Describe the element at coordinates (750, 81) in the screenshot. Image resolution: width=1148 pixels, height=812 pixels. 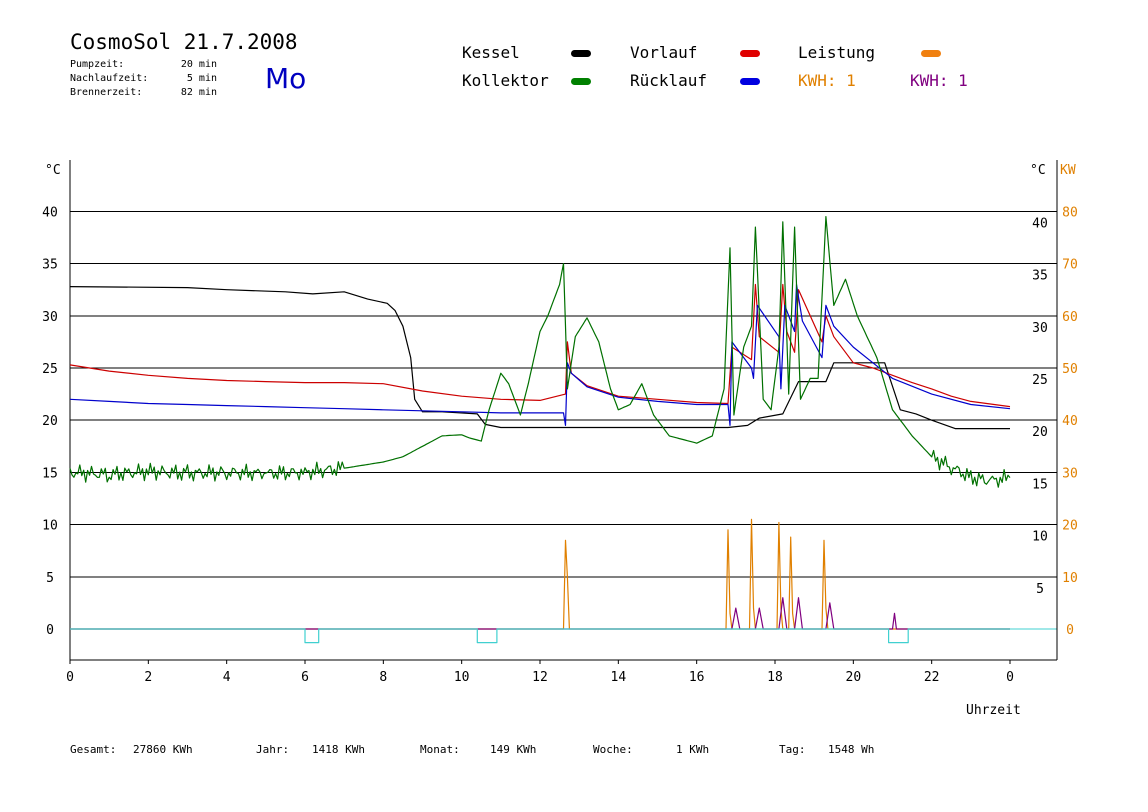
I see `legend-ruecklauf-swatch` at that location.